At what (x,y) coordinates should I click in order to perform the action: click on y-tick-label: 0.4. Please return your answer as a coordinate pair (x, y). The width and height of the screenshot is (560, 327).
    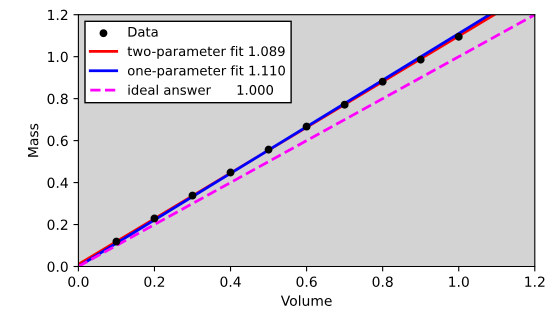
    Looking at the image, I should click on (58, 183).